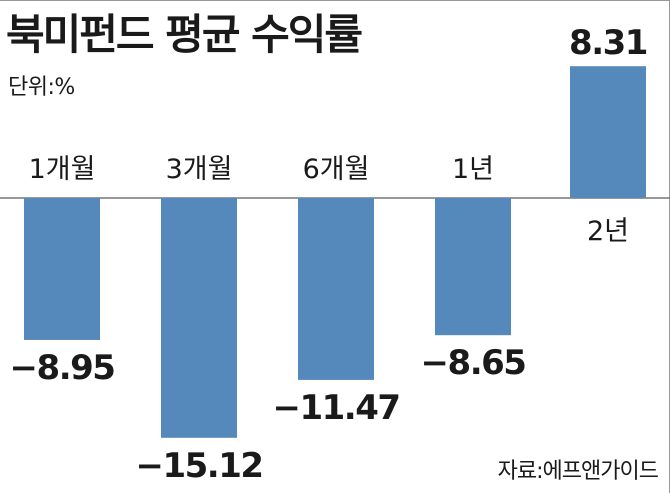 The height and width of the screenshot is (493, 670). I want to click on value-label-3: −8.65, so click(473, 363).